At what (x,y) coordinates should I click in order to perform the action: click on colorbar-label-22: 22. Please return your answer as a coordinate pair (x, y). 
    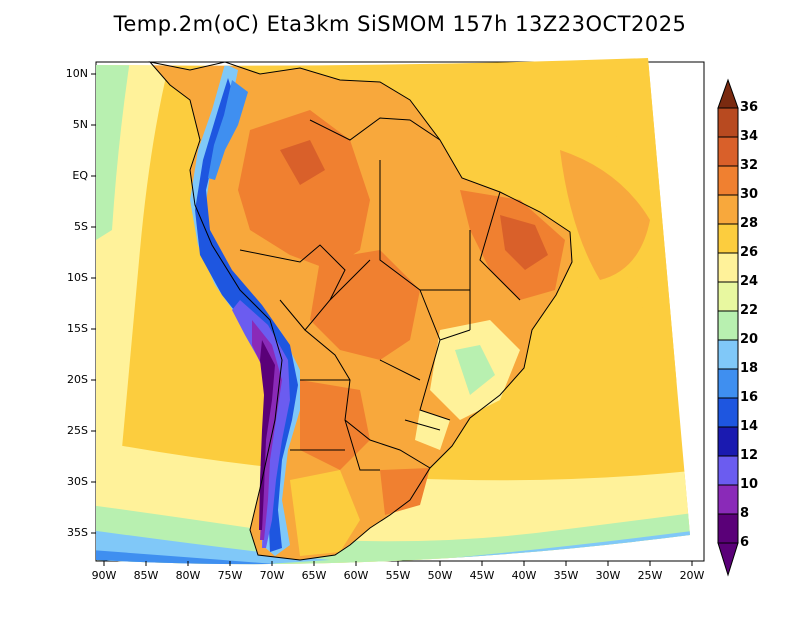
    Looking at the image, I should click on (749, 310).